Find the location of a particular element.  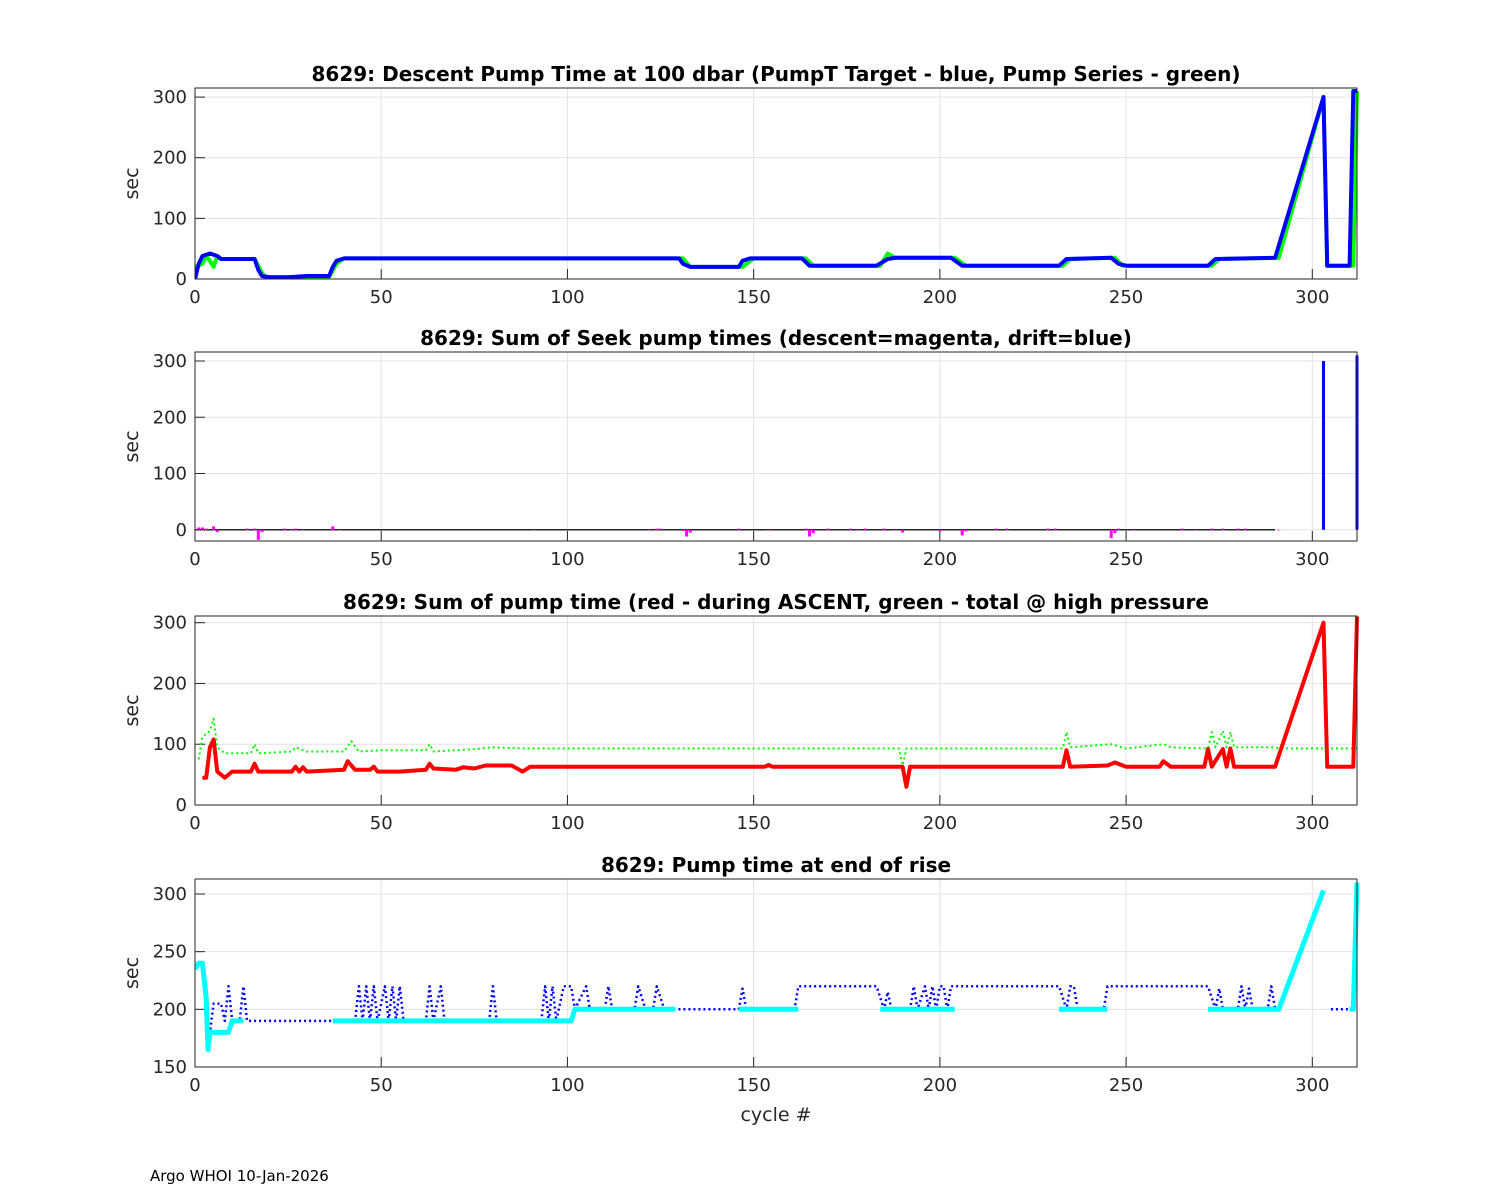

subplot-title: 8629: Pump time at end of rise is located at coordinates (776, 865).